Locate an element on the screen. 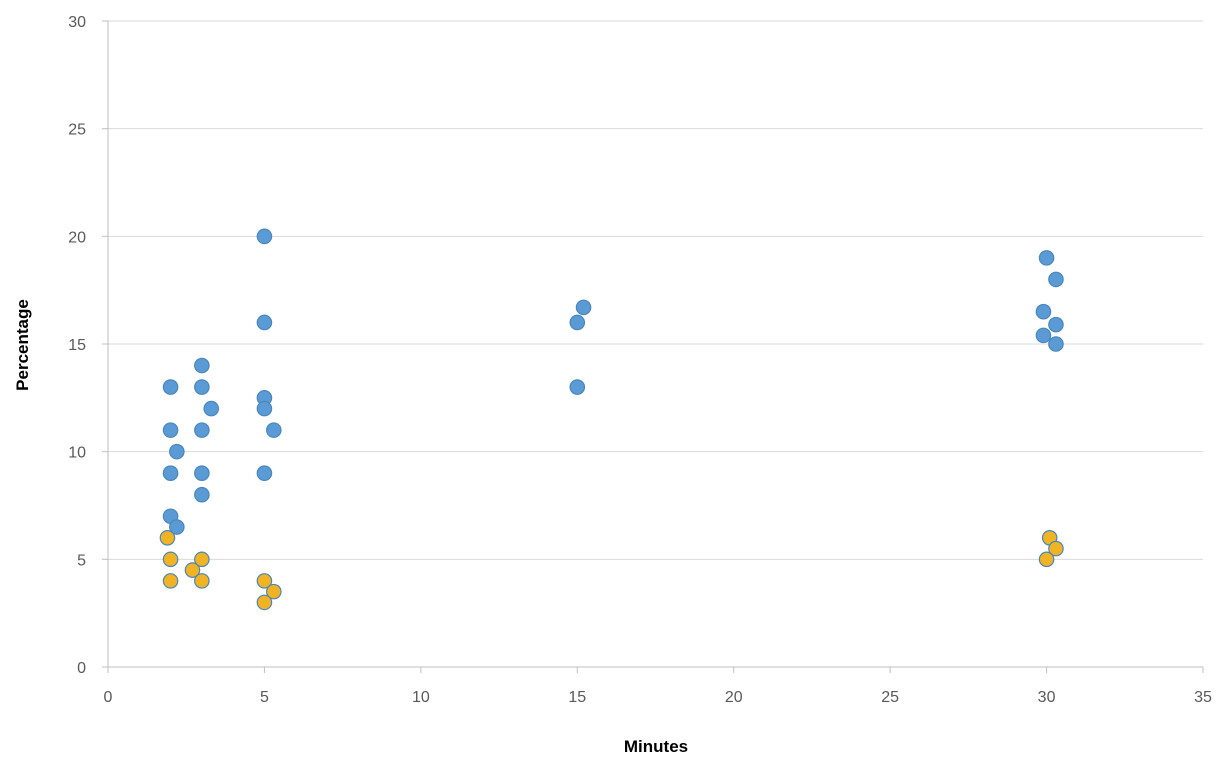 The height and width of the screenshot is (762, 1222). y-tick-label: 20 is located at coordinates (77, 237).